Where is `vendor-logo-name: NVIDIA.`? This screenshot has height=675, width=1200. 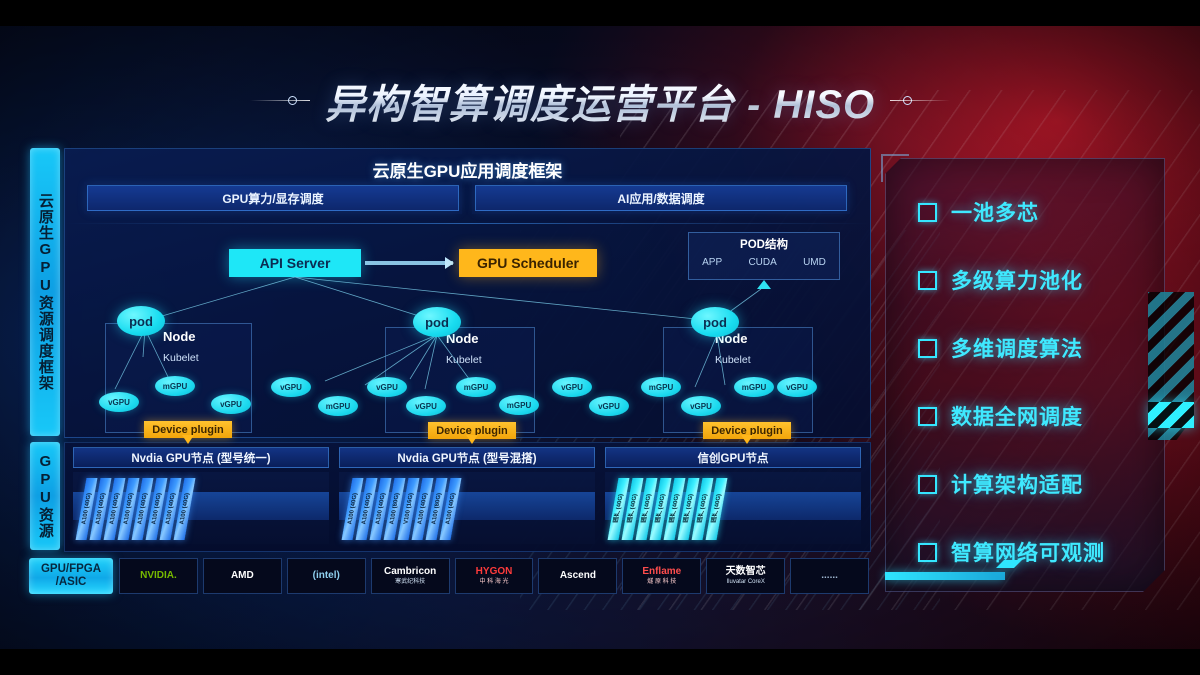 vendor-logo-name: NVIDIA. is located at coordinates (158, 575).